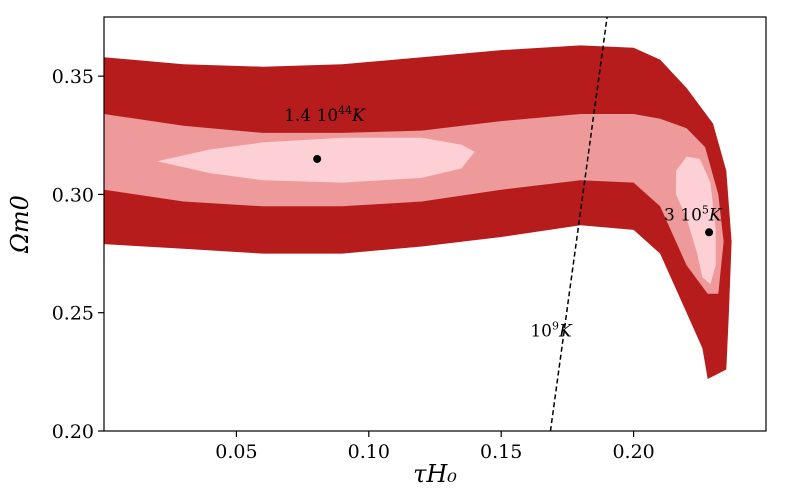 The width and height of the screenshot is (790, 495). What do you see at coordinates (369, 452) in the screenshot?
I see `x-tick-label: 0.10` at bounding box center [369, 452].